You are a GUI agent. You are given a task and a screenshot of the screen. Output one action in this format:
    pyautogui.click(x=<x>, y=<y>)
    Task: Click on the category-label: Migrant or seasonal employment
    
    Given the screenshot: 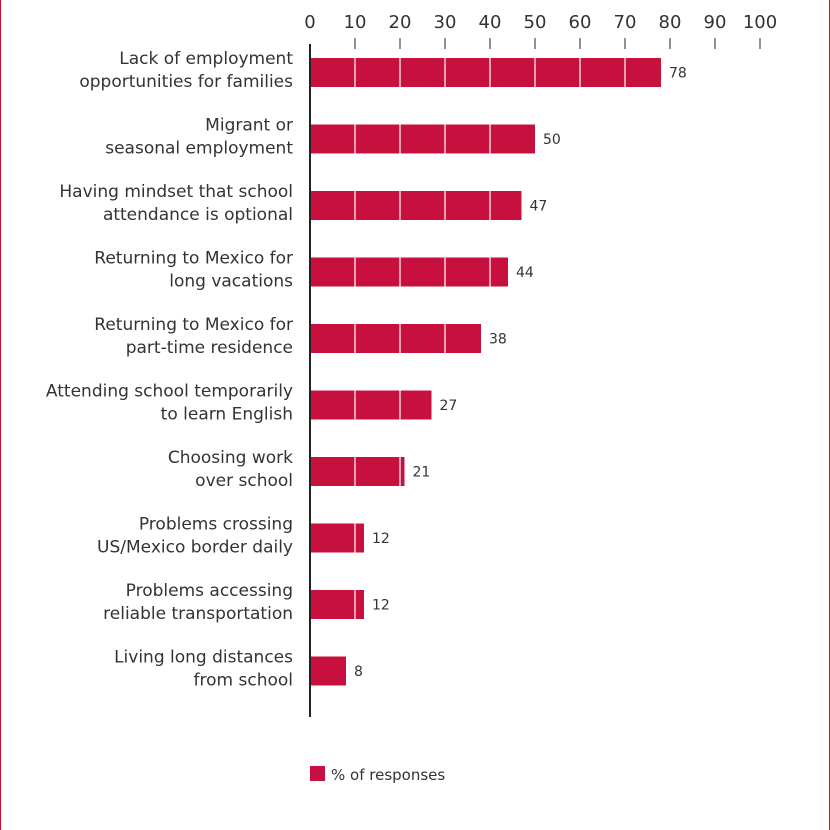 What is the action you would take?
    pyautogui.click(x=199, y=137)
    